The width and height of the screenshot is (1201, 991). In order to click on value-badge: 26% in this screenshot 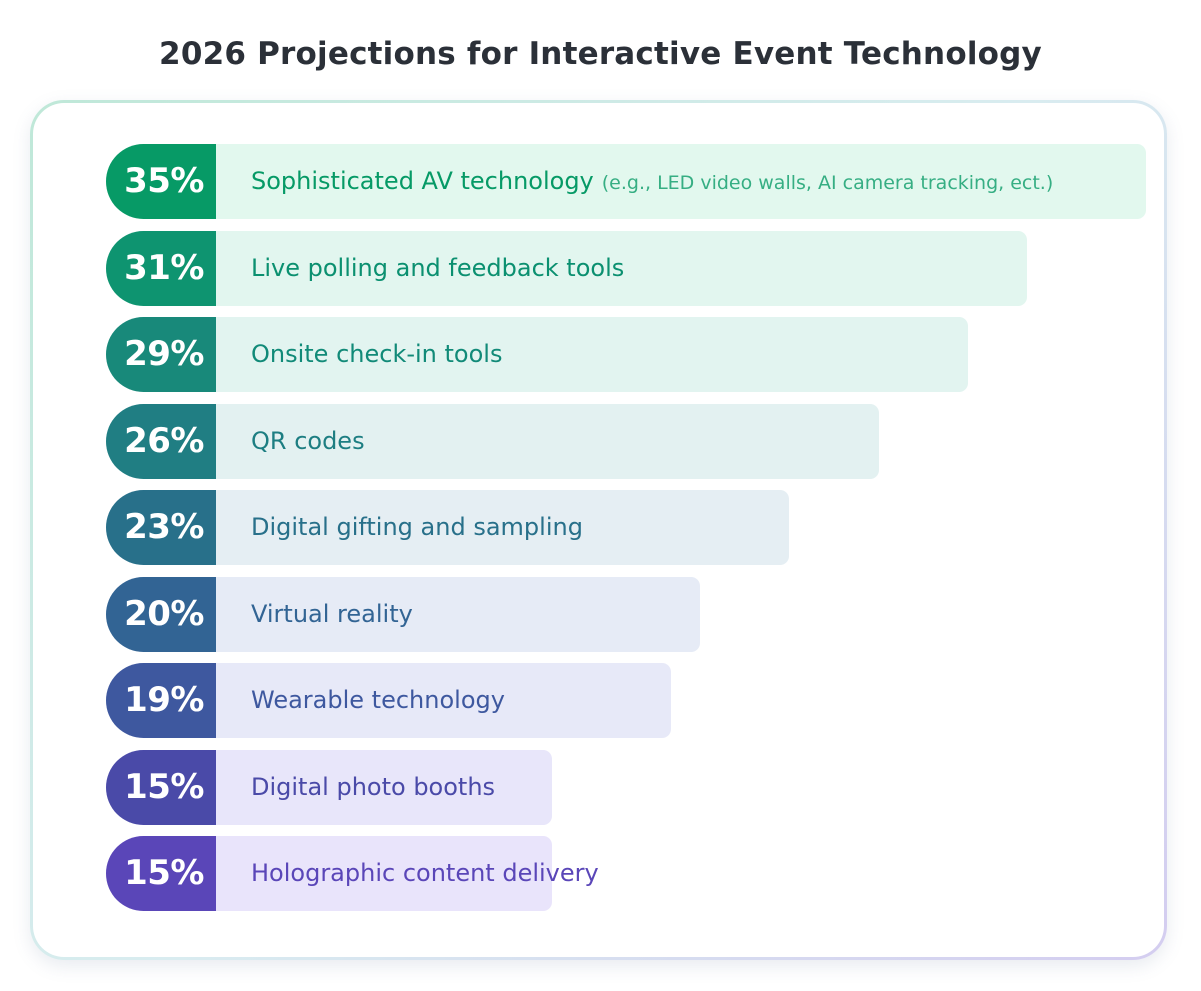, I will do `click(161, 441)`.